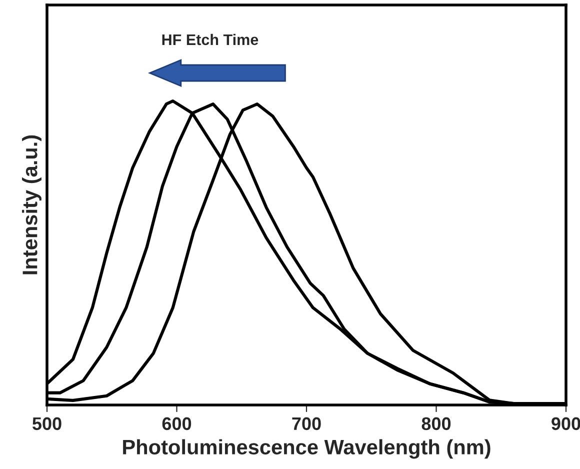  Describe the element at coordinates (306, 423) in the screenshot. I see `x-tick-label: 700` at that location.